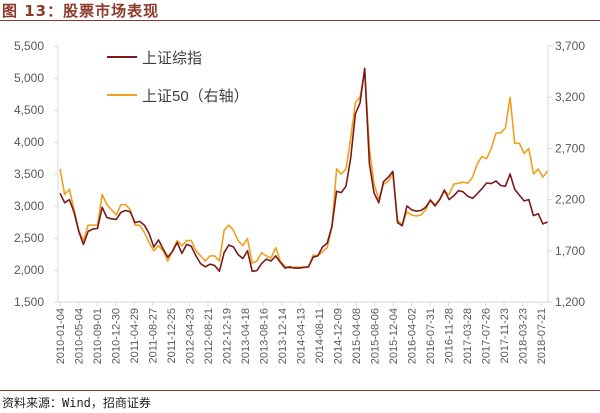  What do you see at coordinates (29, 78) in the screenshot?
I see `left-tick-label: 5,000` at bounding box center [29, 78].